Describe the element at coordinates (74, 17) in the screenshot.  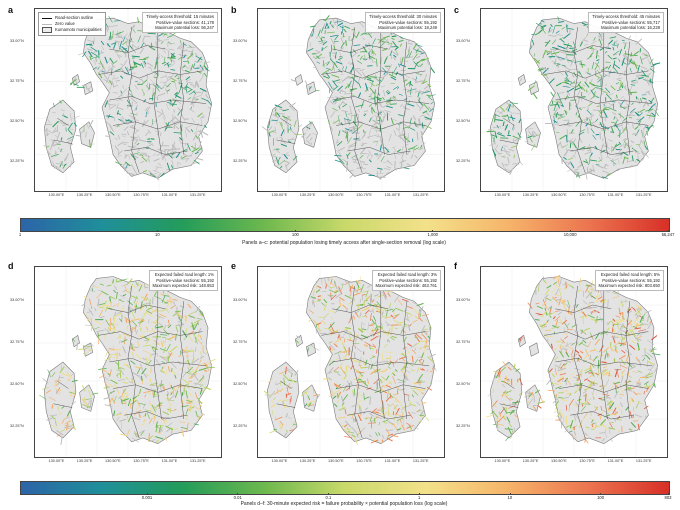
I see `legend-label: Road-section outline` at that location.